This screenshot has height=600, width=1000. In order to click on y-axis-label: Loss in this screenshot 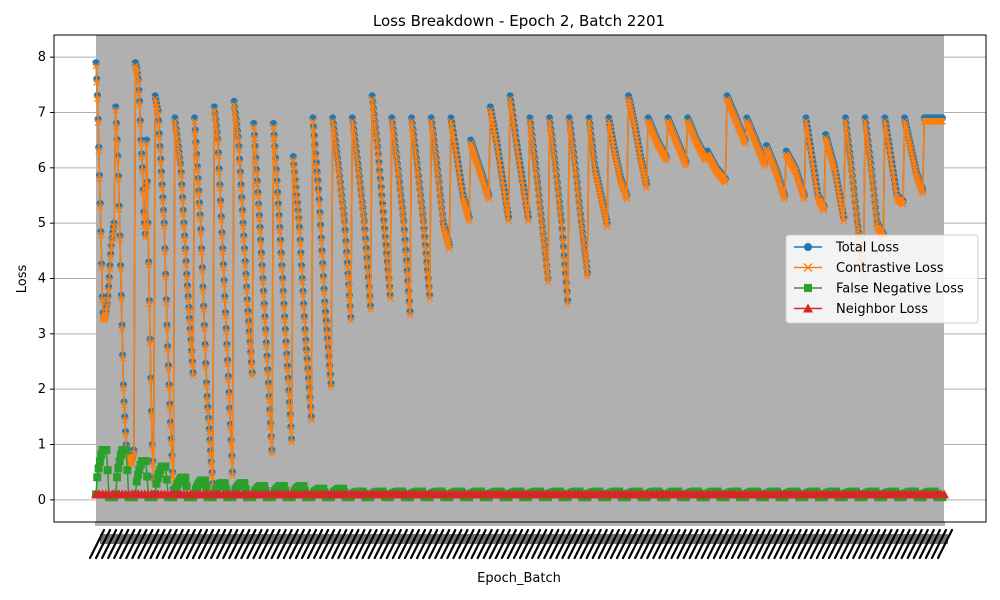, I will do `click(22, 279)`.